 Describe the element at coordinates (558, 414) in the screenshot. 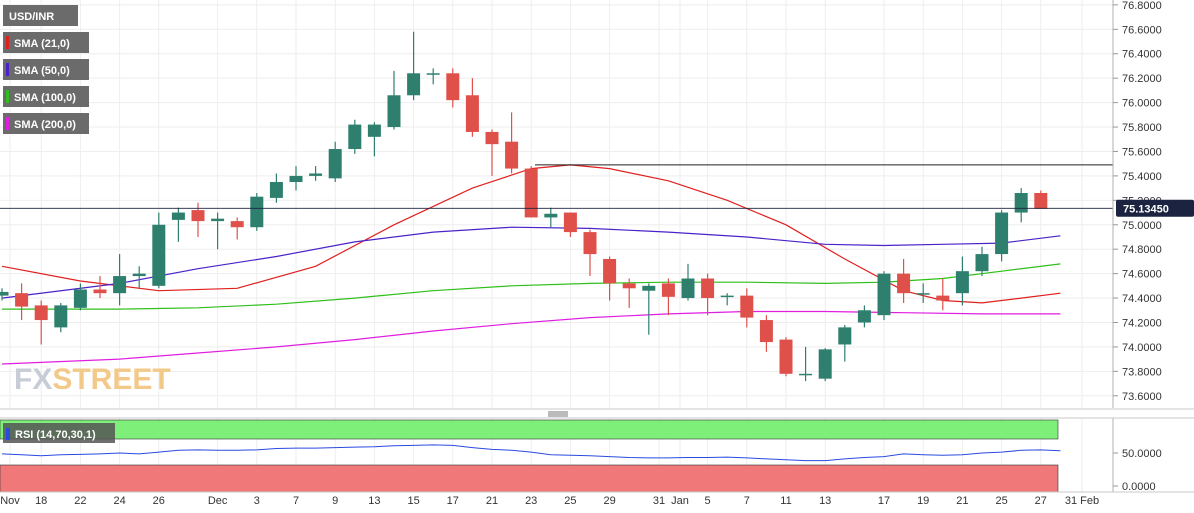

I see `pane-resize-handle` at that location.